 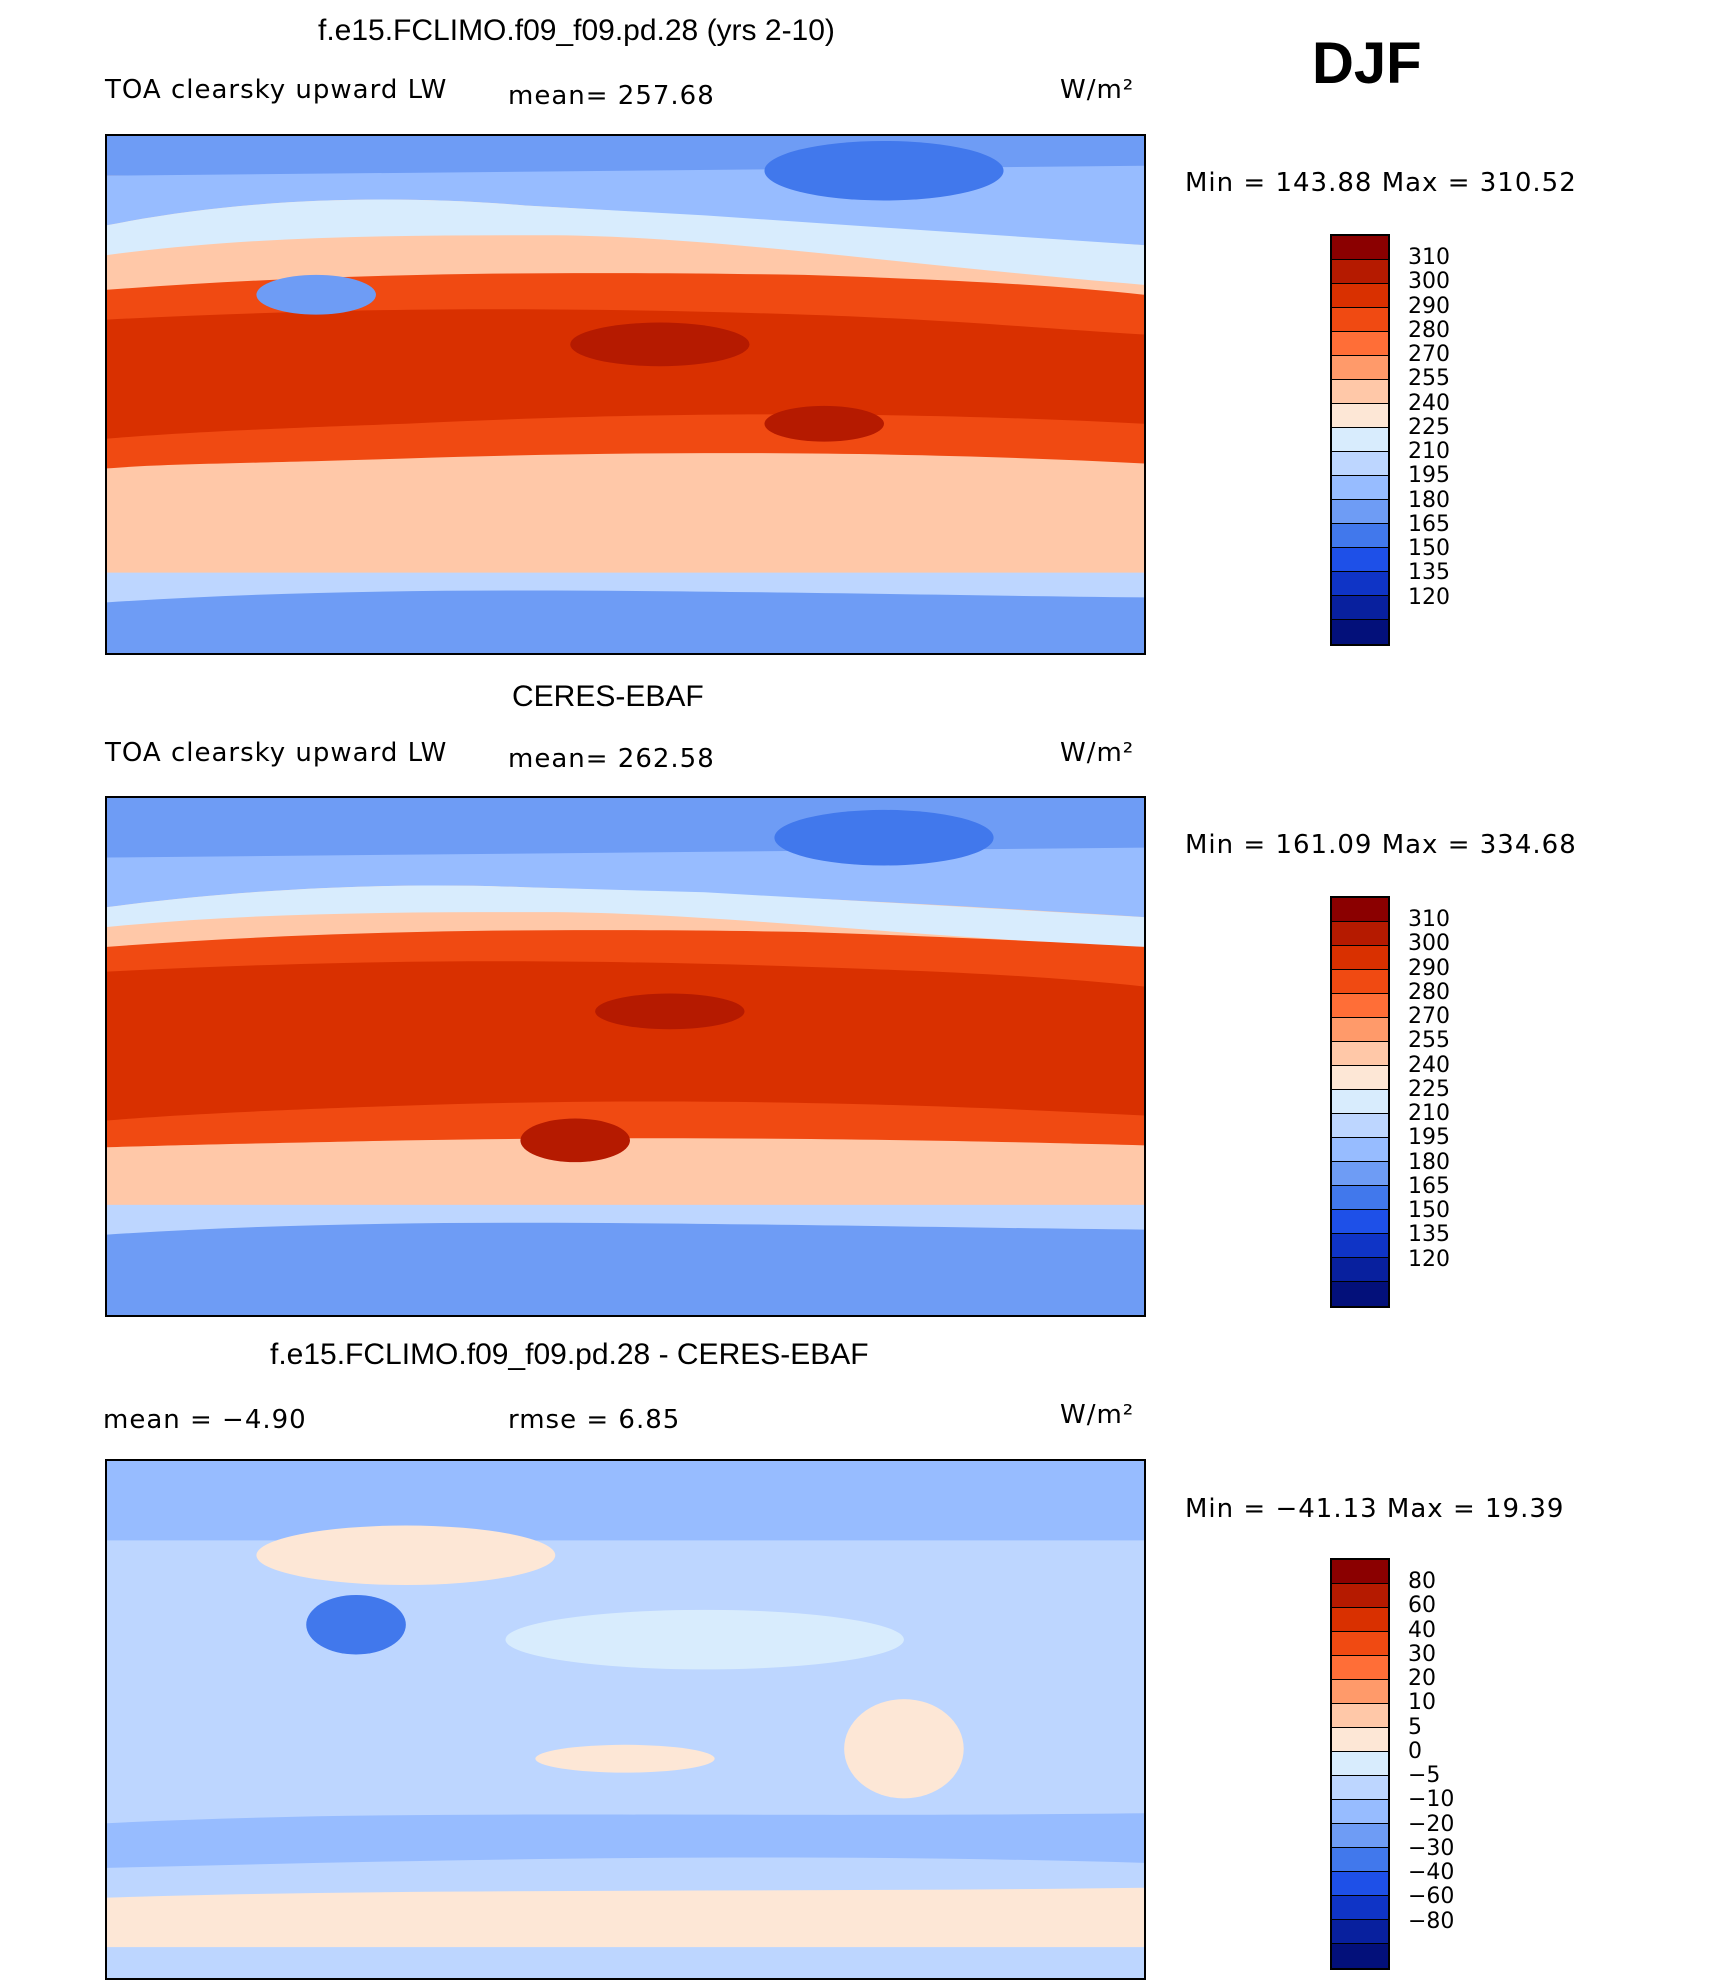 I want to click on panel-3-minmax: Min = −41.13 Max = 19.39, so click(x=1375, y=1509).